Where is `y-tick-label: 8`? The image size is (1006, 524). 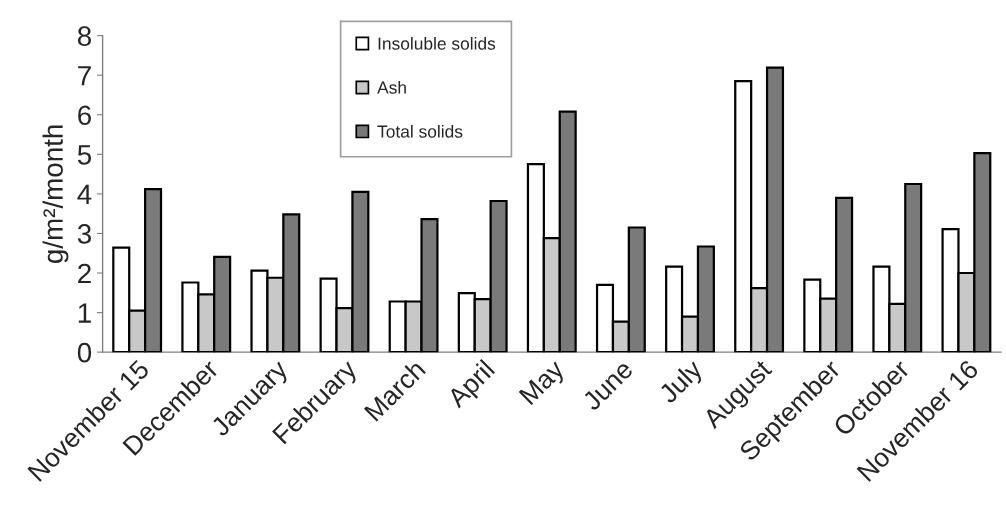
y-tick-label: 8 is located at coordinates (84, 36).